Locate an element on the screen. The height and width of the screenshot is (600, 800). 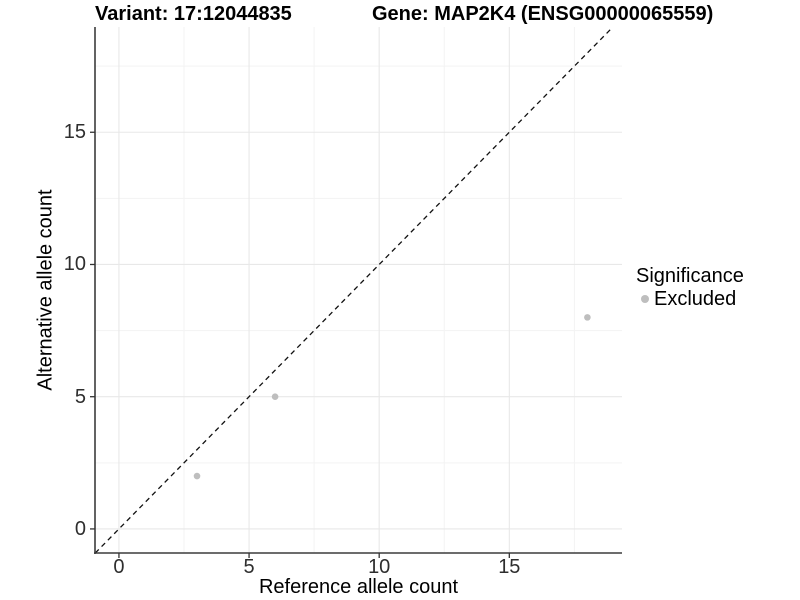
x-axis-title: Reference allele count is located at coordinates (358, 587).